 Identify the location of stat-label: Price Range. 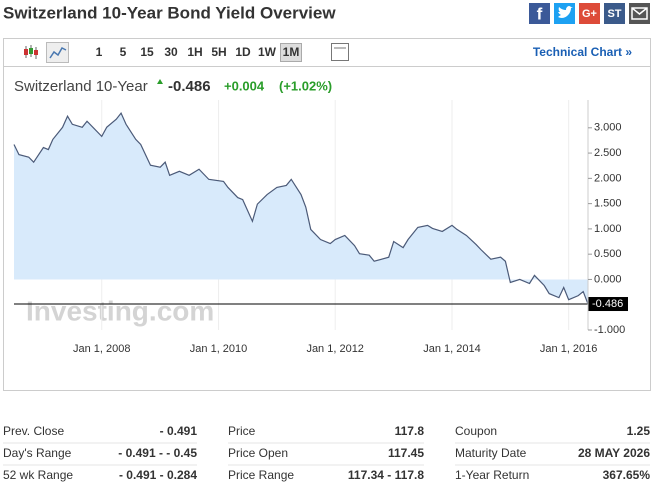
(261, 475).